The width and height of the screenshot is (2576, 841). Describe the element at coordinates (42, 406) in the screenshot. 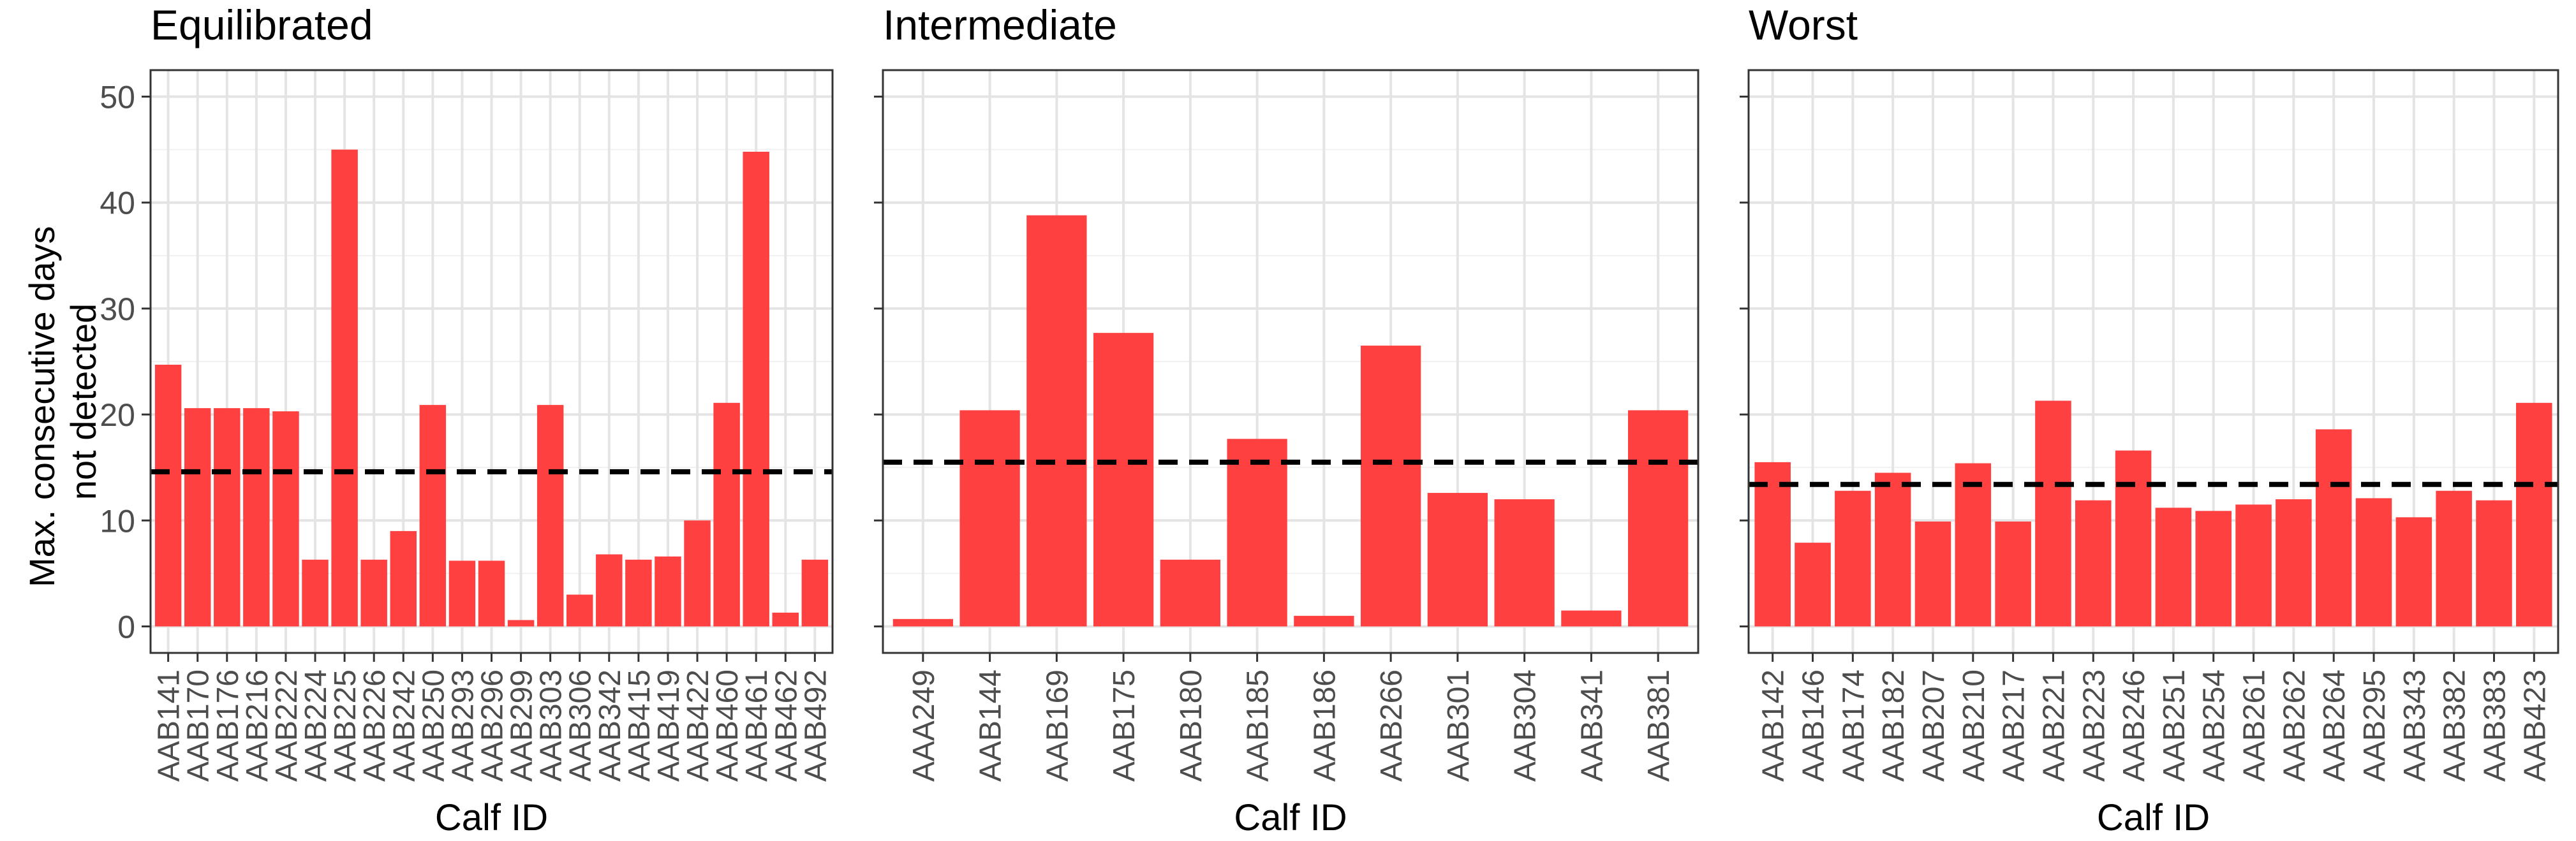

I see `y-axis-title-line-1: Max. consecutive days` at that location.